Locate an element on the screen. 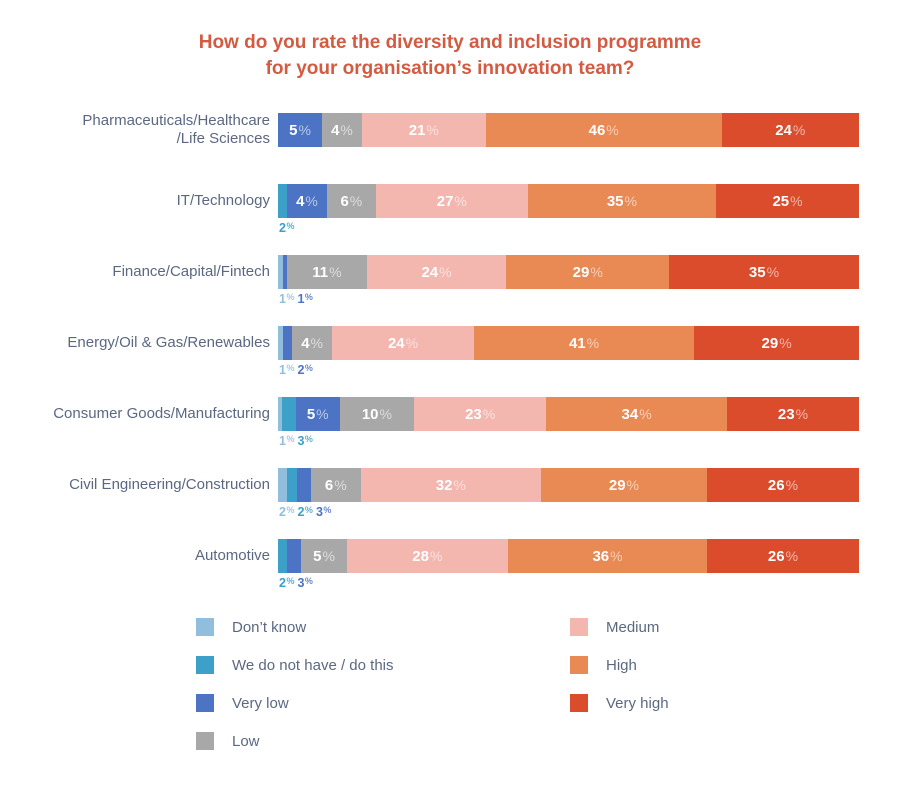 Image resolution: width=900 pixels, height=786 pixels. legend-label: Very high is located at coordinates (637, 703).